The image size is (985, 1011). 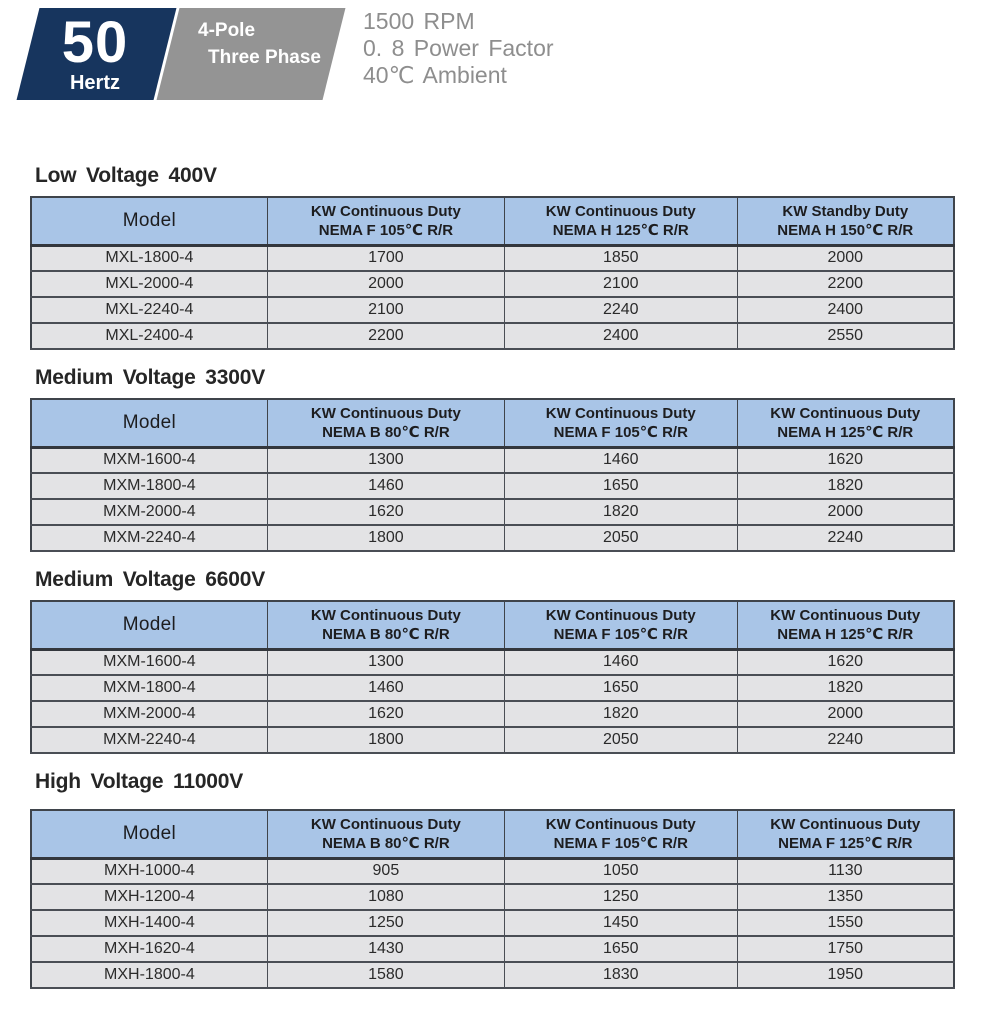 I want to click on table-row: MXH-1800-4 1580 1830 1950, so click(x=492, y=975).